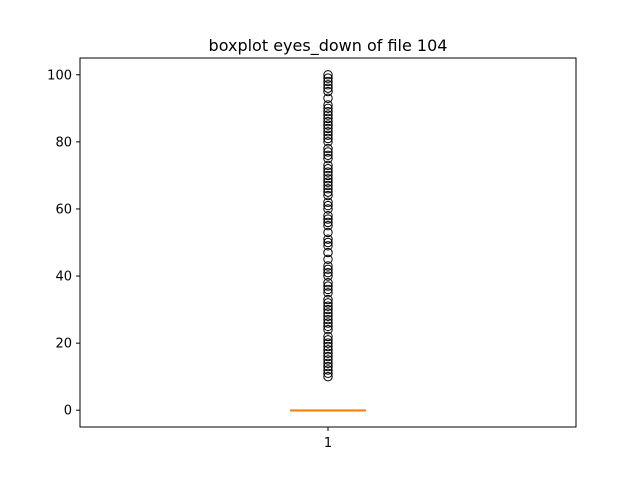 This screenshot has height=480, width=640. I want to click on y-tick-label: 100, so click(59, 75).